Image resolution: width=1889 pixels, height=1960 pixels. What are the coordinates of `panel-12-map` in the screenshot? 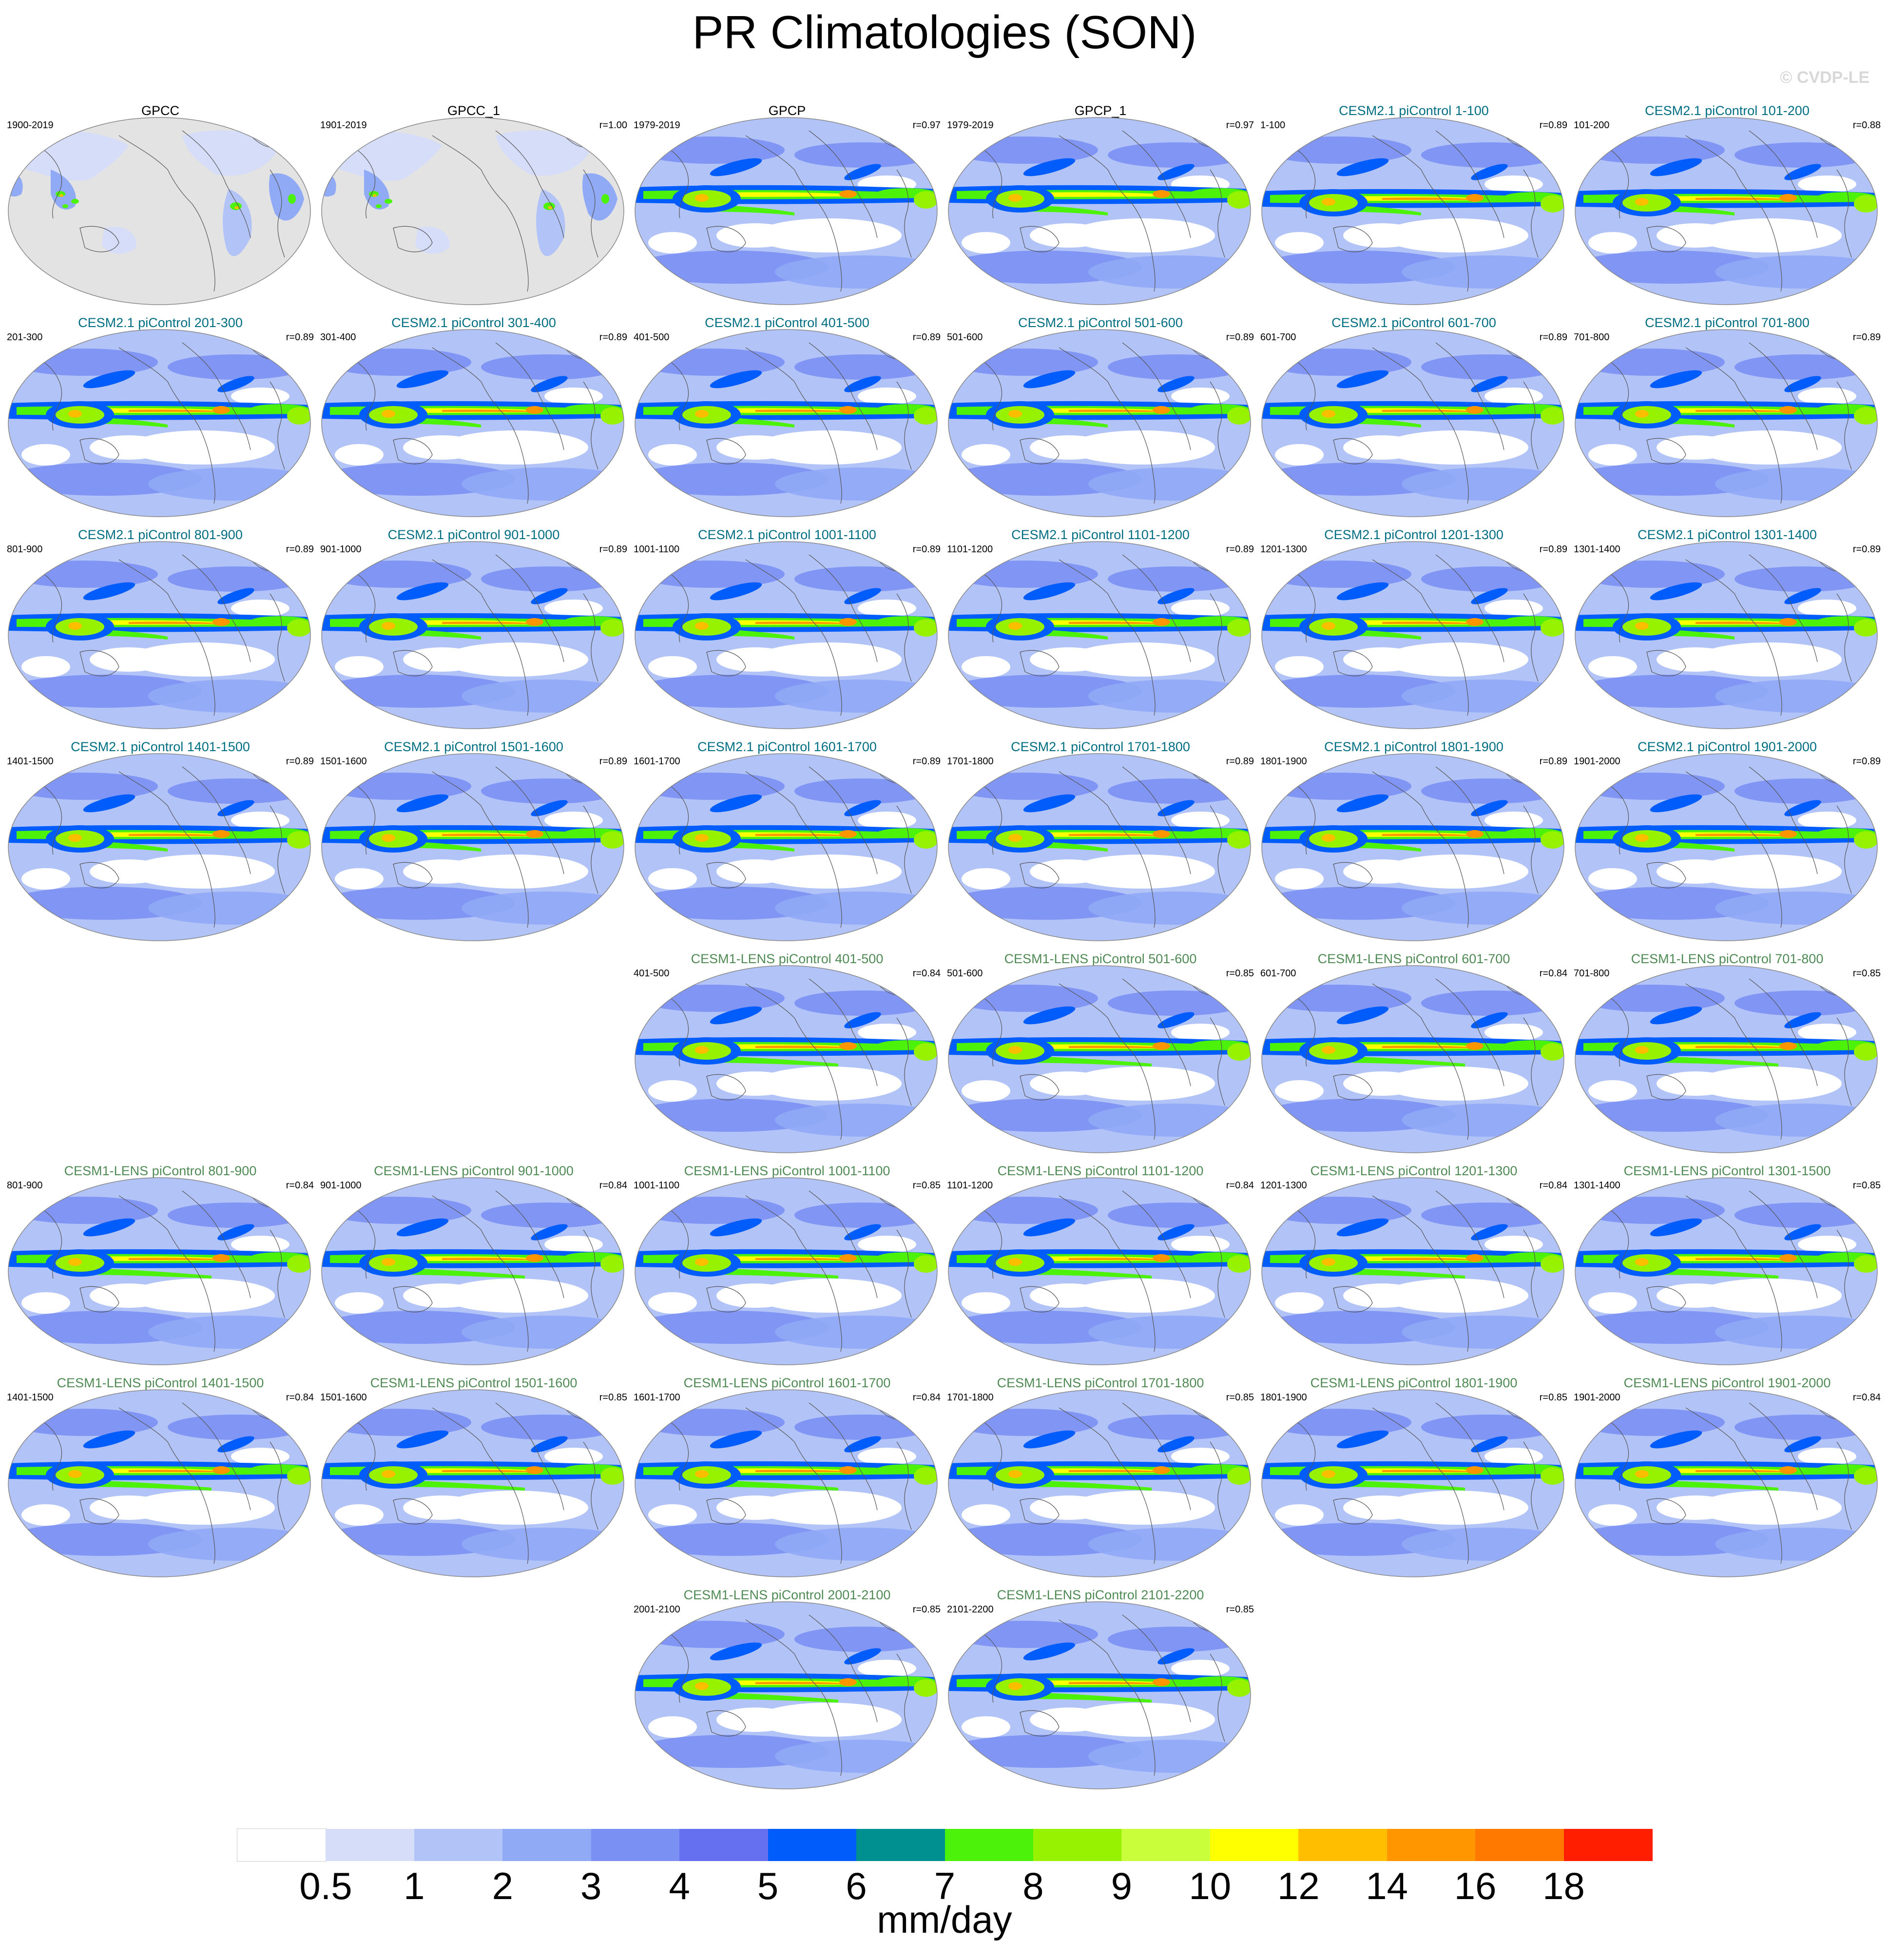 It's located at (159, 635).